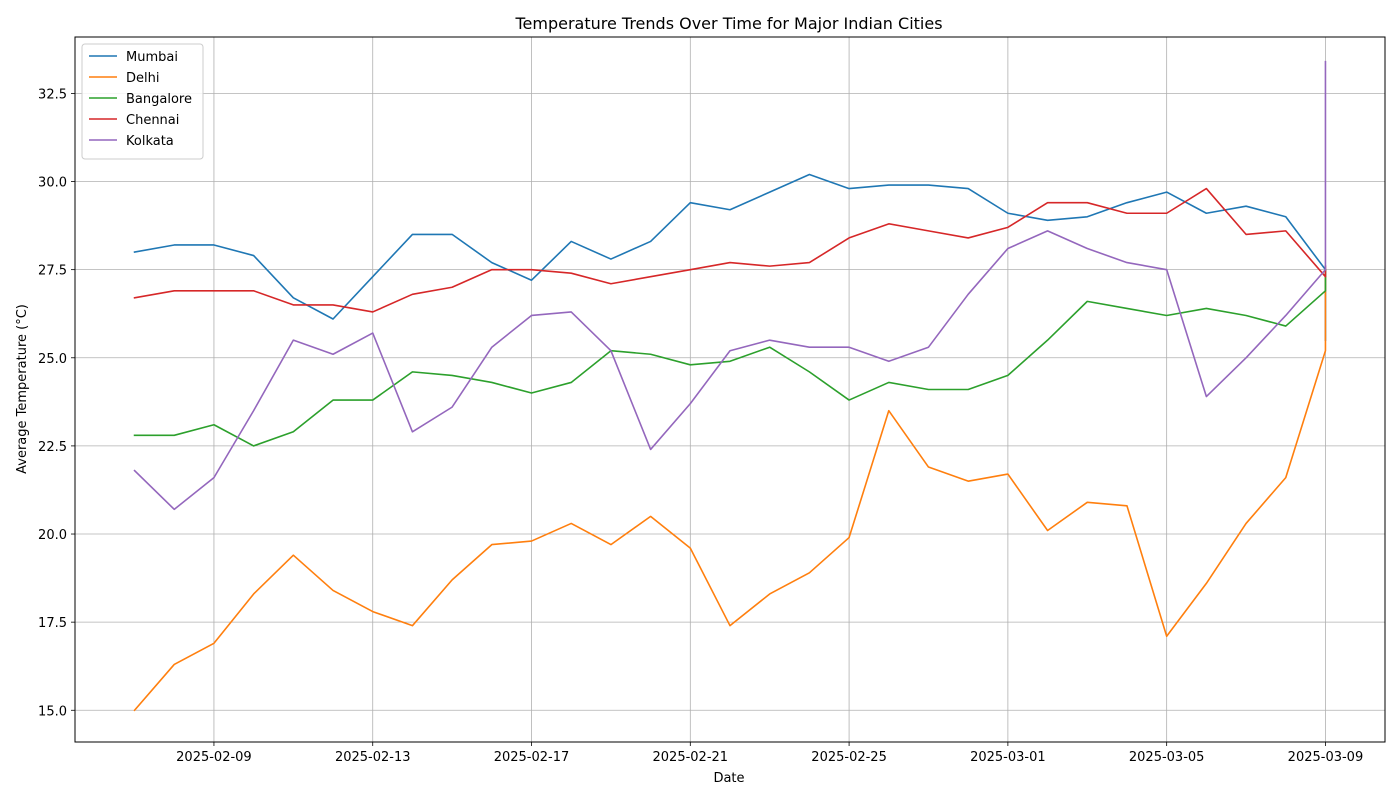  I want to click on legend-label: Delhi, so click(142, 78).